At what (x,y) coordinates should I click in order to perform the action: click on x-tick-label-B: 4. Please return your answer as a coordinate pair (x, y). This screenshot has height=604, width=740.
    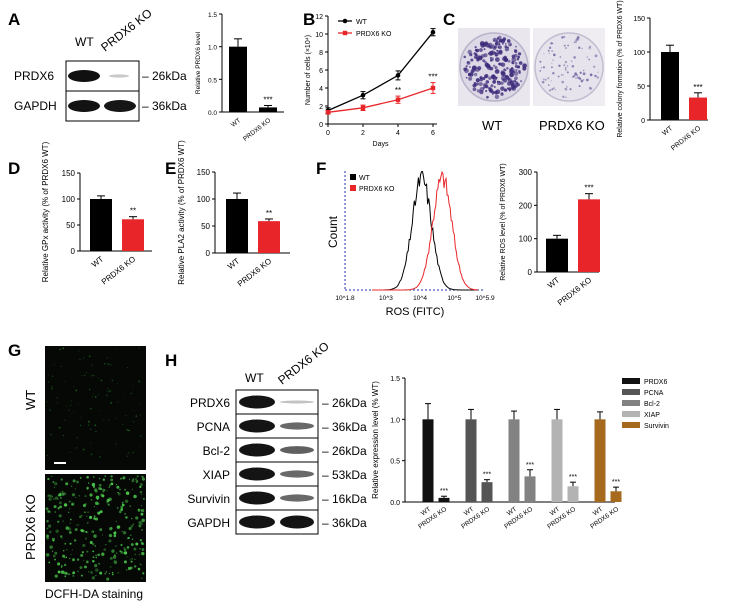
    Looking at the image, I should click on (398, 133).